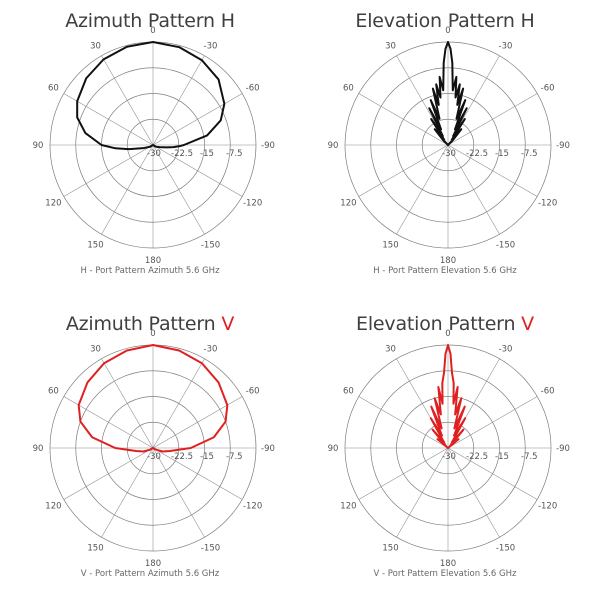 This screenshot has height=603, width=600. What do you see at coordinates (527, 21) in the screenshot?
I see `panel-title-port: H` at bounding box center [527, 21].